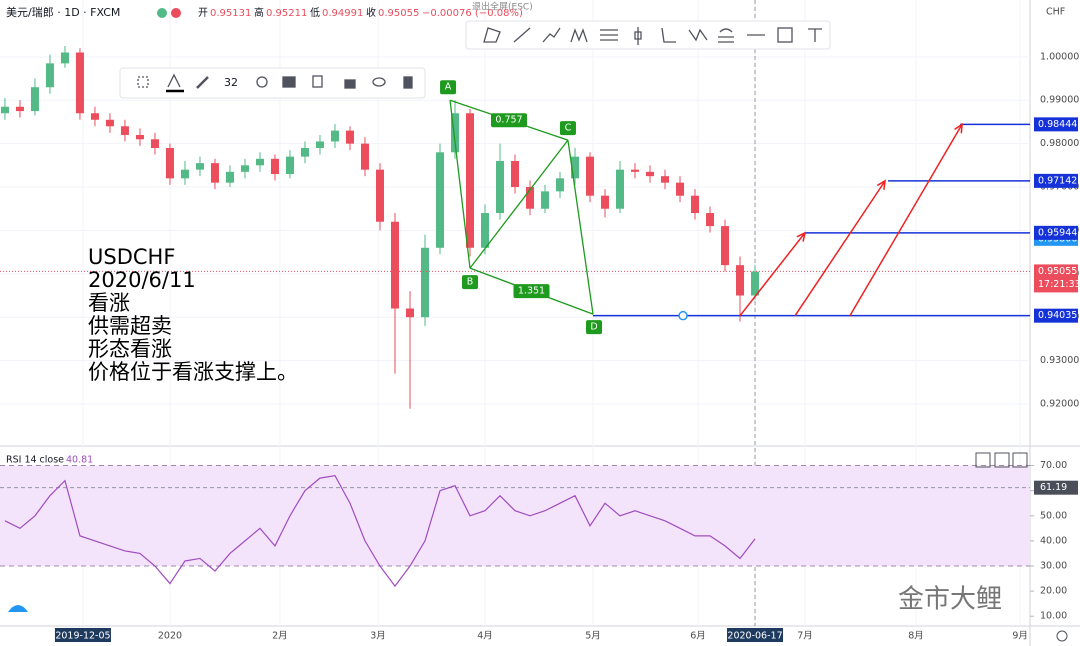 This screenshot has width=1080, height=646. Describe the element at coordinates (472, 13) in the screenshot. I see `change: −0.00076 (−0.08%)` at that location.